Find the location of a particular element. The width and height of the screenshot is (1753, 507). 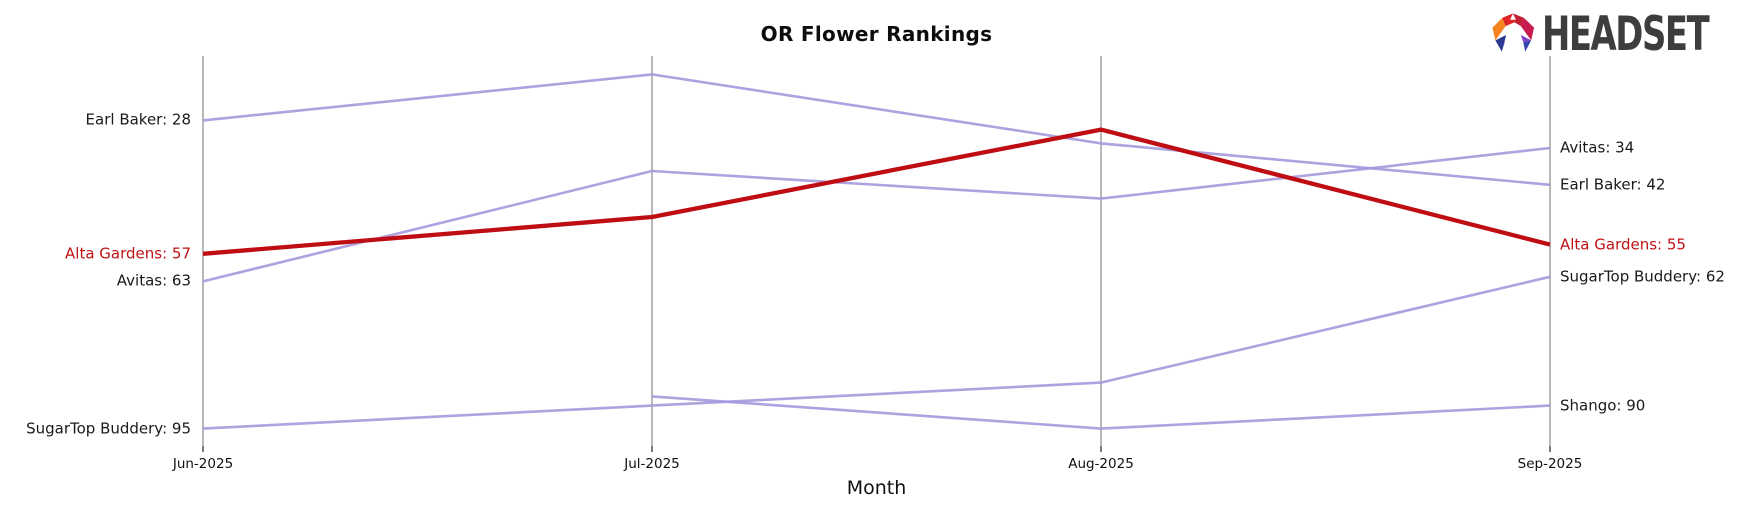

series-line-shango is located at coordinates (1101, 412).